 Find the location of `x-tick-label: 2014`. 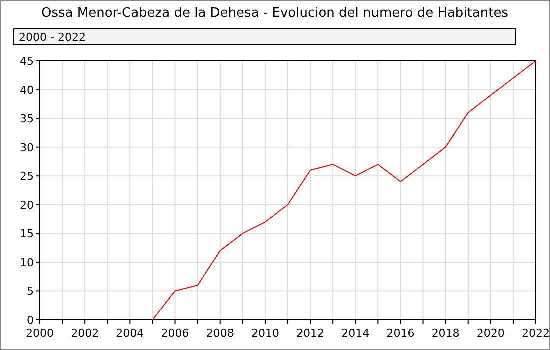

x-tick-label: 2014 is located at coordinates (356, 333).